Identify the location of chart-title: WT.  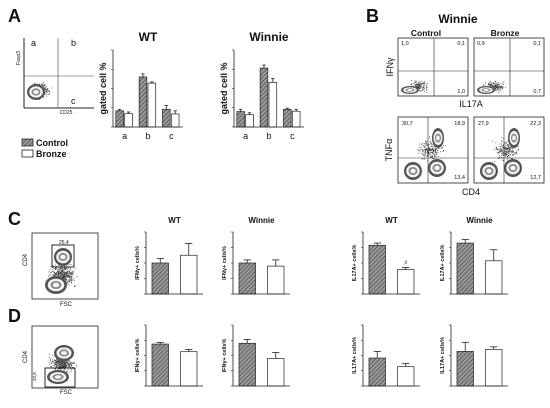
(148, 37).